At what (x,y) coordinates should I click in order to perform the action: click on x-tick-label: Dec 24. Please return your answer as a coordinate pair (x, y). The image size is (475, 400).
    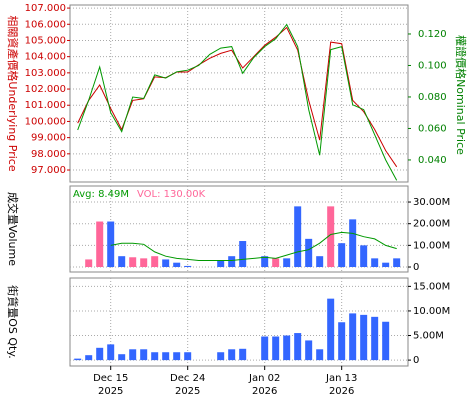
    Looking at the image, I should click on (187, 378).